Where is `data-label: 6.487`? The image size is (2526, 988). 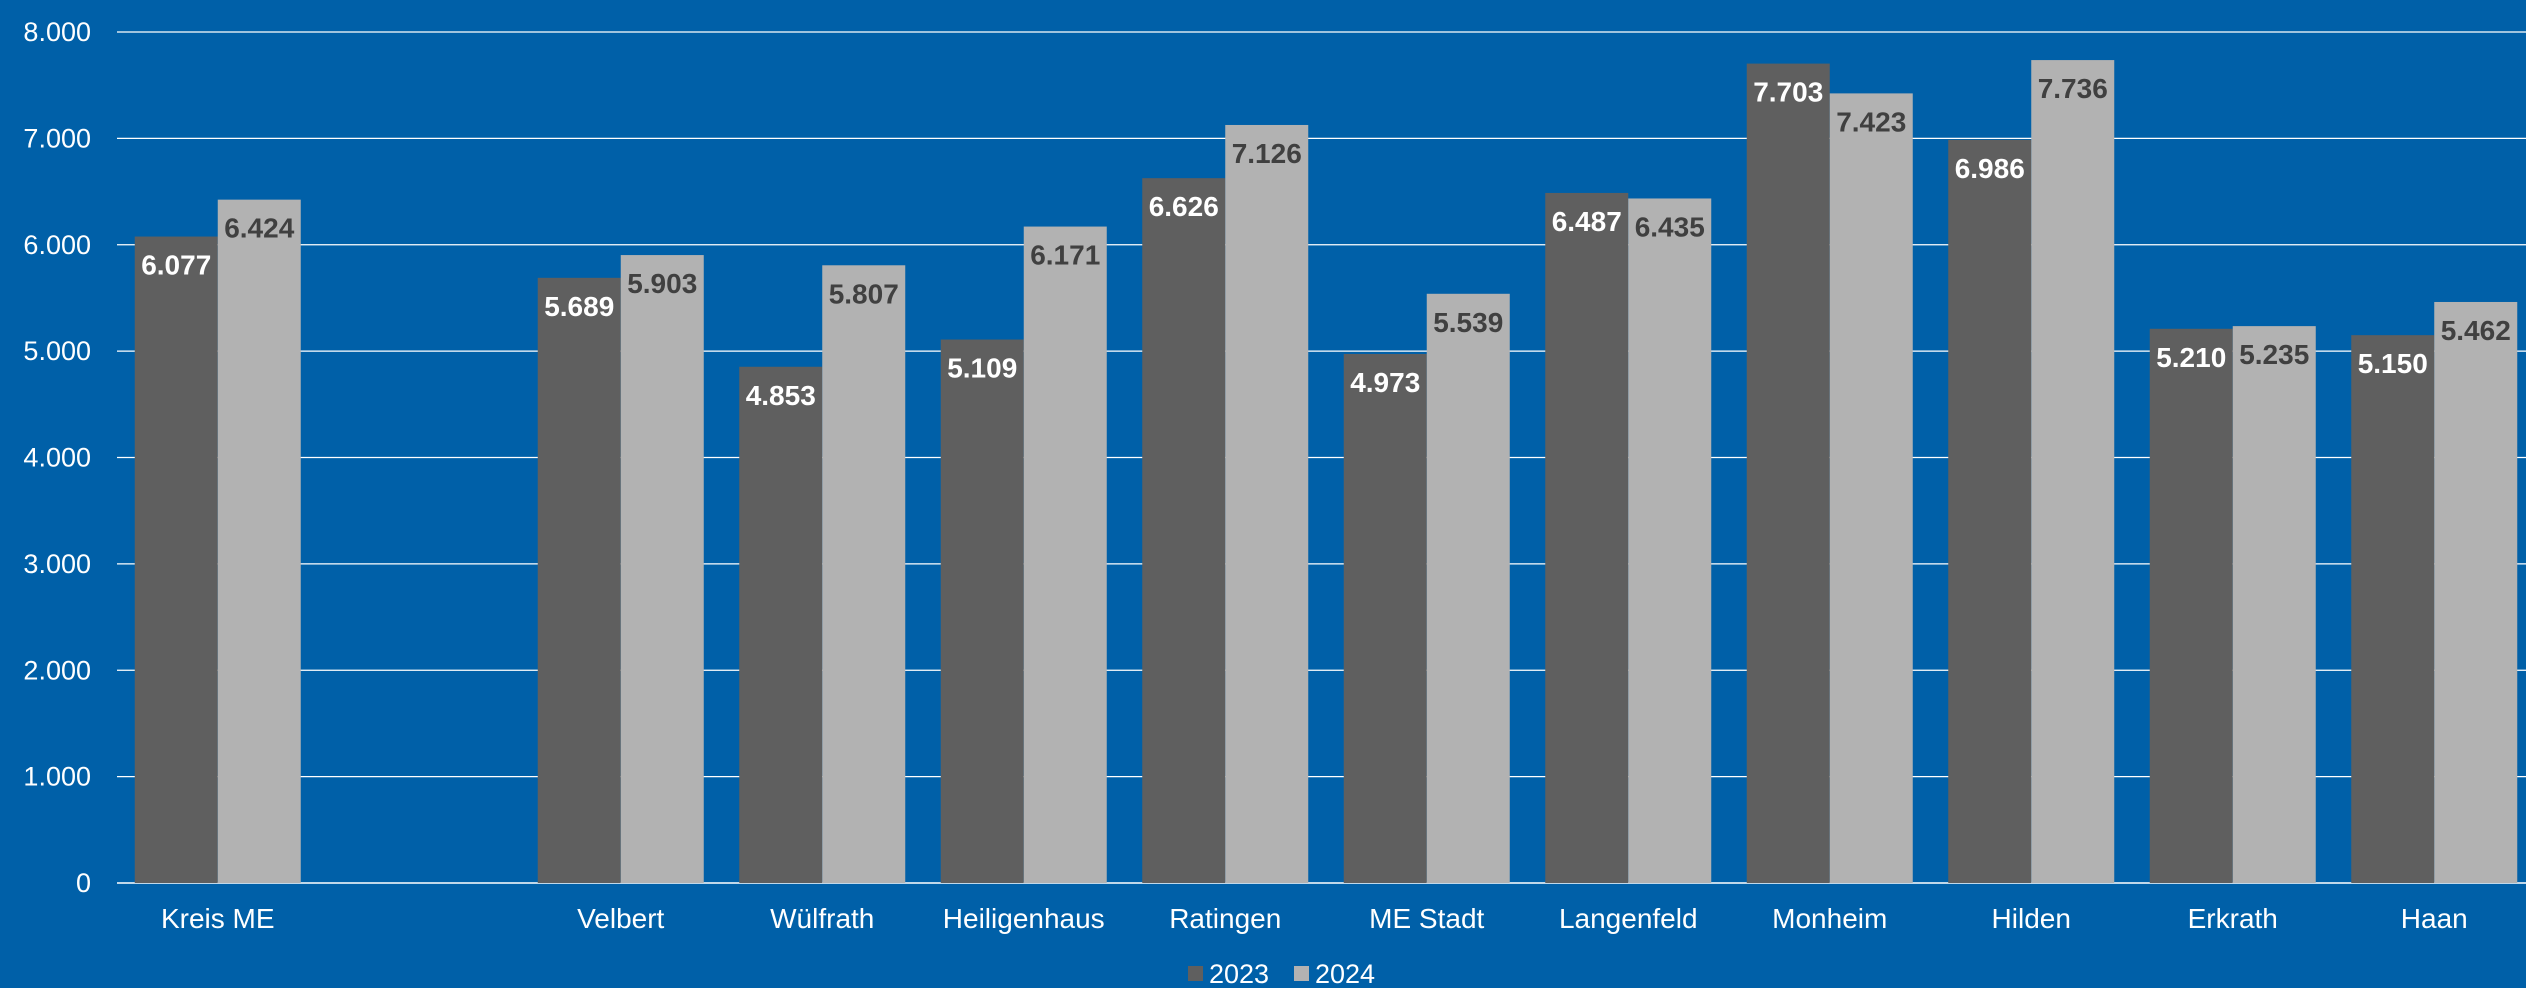
data-label: 6.487 is located at coordinates (1587, 221).